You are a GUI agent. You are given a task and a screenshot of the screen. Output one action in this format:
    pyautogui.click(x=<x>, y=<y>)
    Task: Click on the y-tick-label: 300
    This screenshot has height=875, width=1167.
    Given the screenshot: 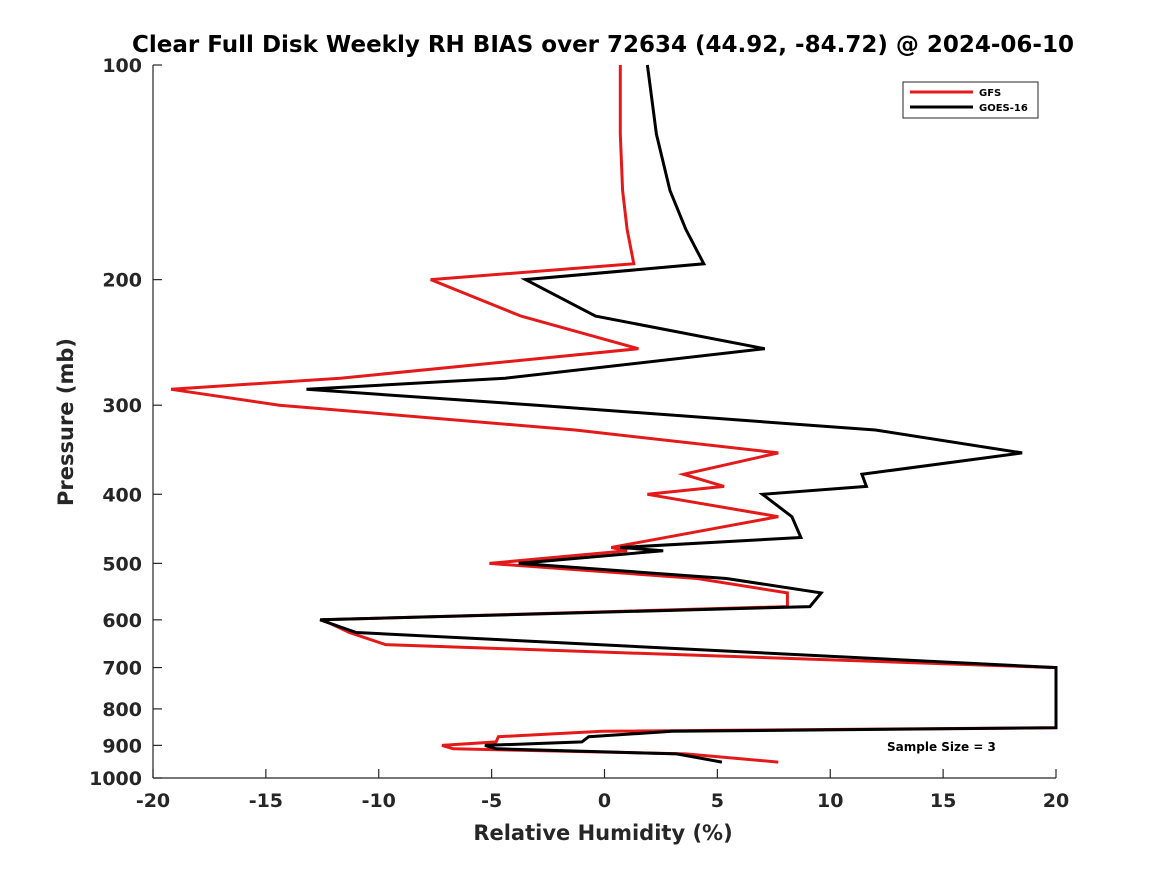 What is the action you would take?
    pyautogui.click(x=122, y=406)
    